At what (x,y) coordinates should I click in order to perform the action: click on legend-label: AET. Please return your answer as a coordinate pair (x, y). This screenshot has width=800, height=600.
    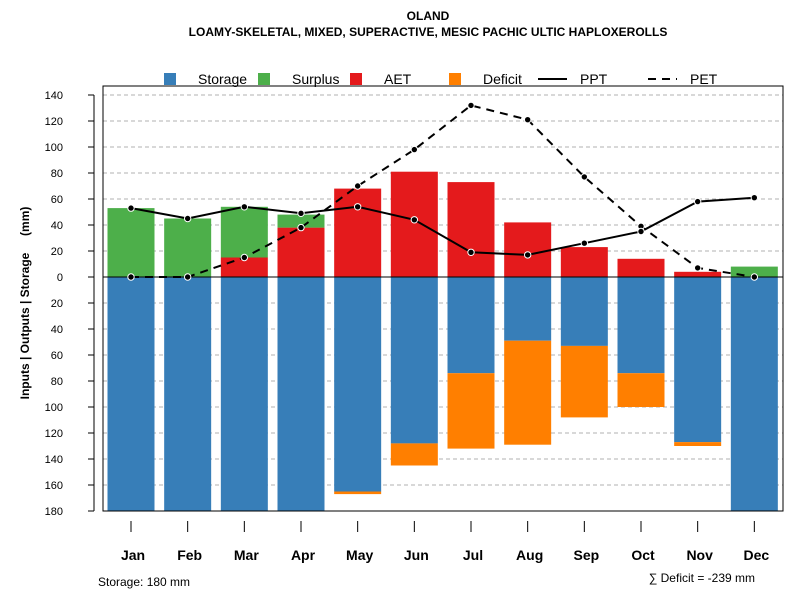
    Looking at the image, I should click on (398, 79).